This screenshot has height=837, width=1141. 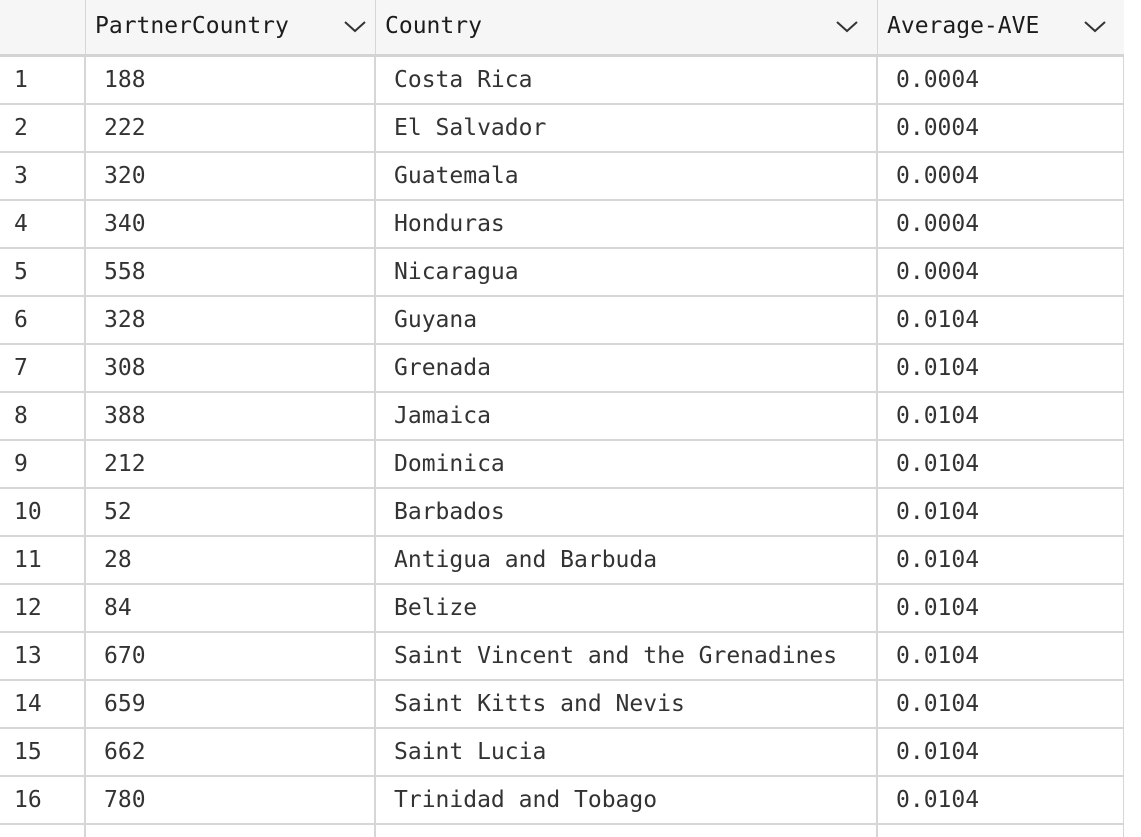 I want to click on row-number: 1, so click(x=43, y=80).